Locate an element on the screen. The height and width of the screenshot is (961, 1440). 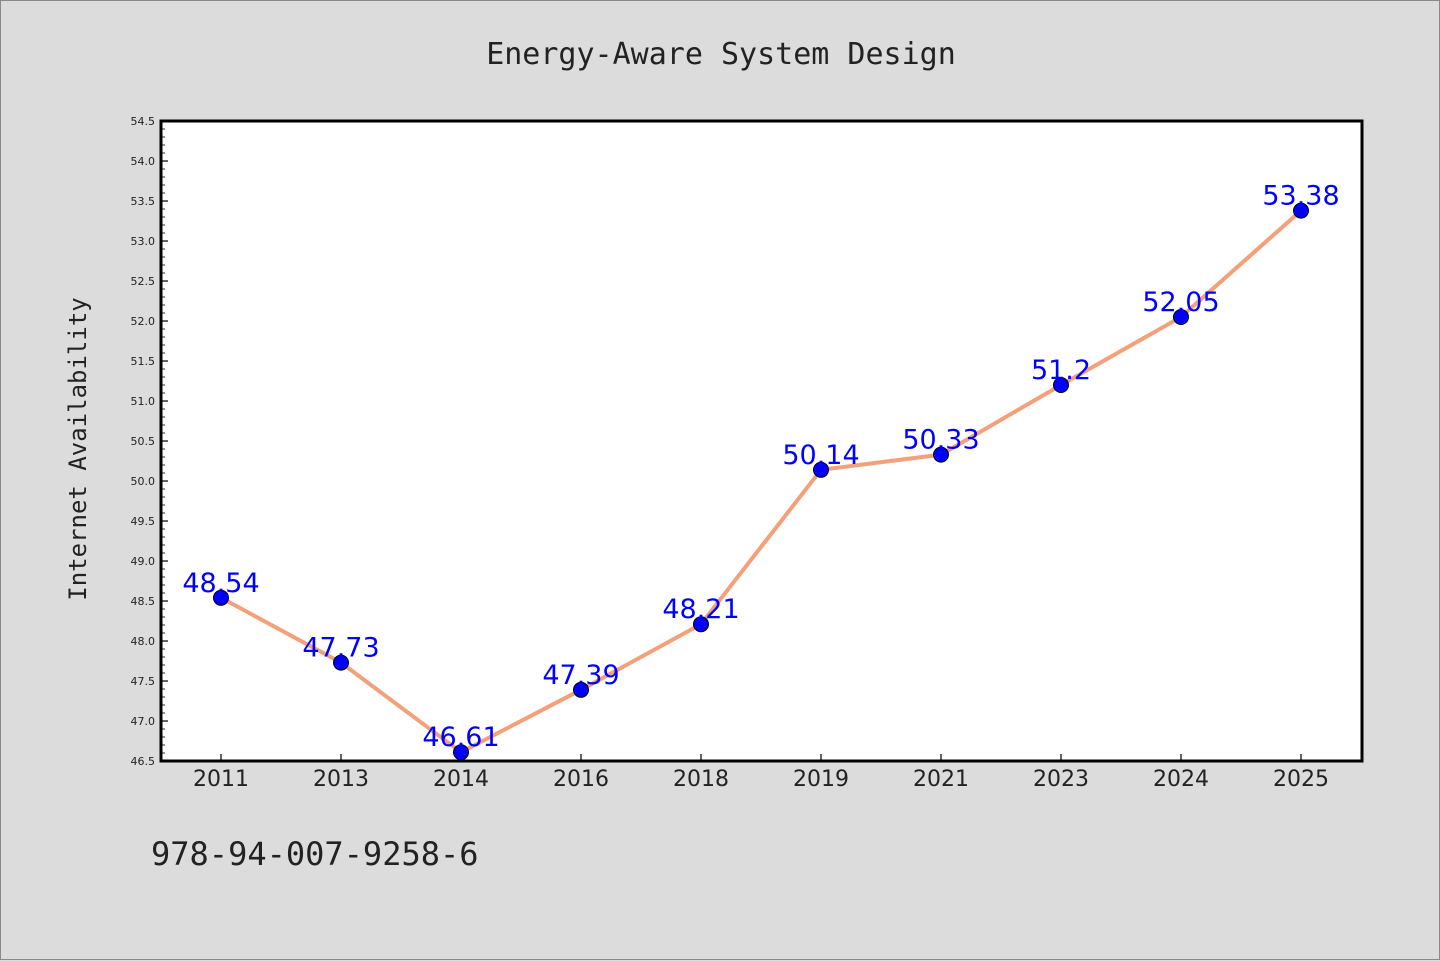
data-label: 51.2 is located at coordinates (1061, 370).